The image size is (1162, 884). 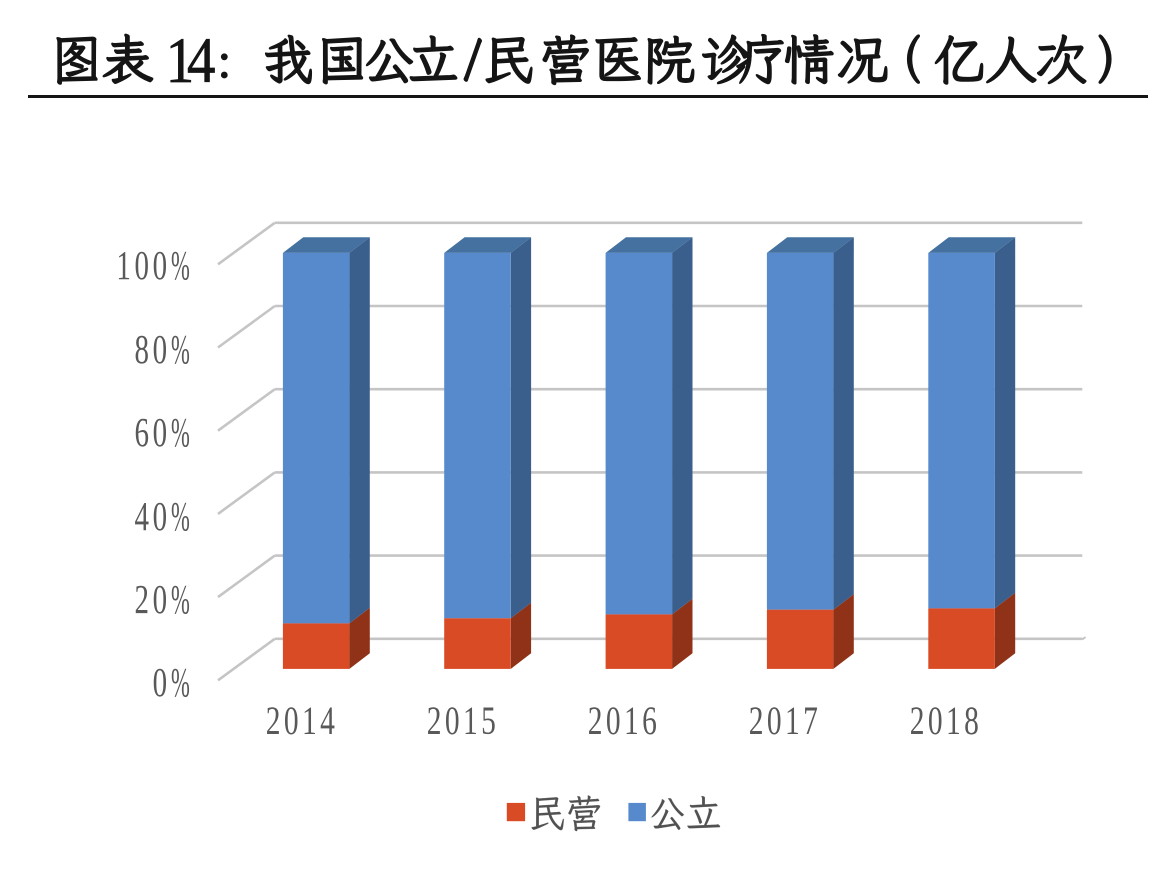 What do you see at coordinates (201, 61) in the screenshot?
I see `svg-text: 4` at bounding box center [201, 61].